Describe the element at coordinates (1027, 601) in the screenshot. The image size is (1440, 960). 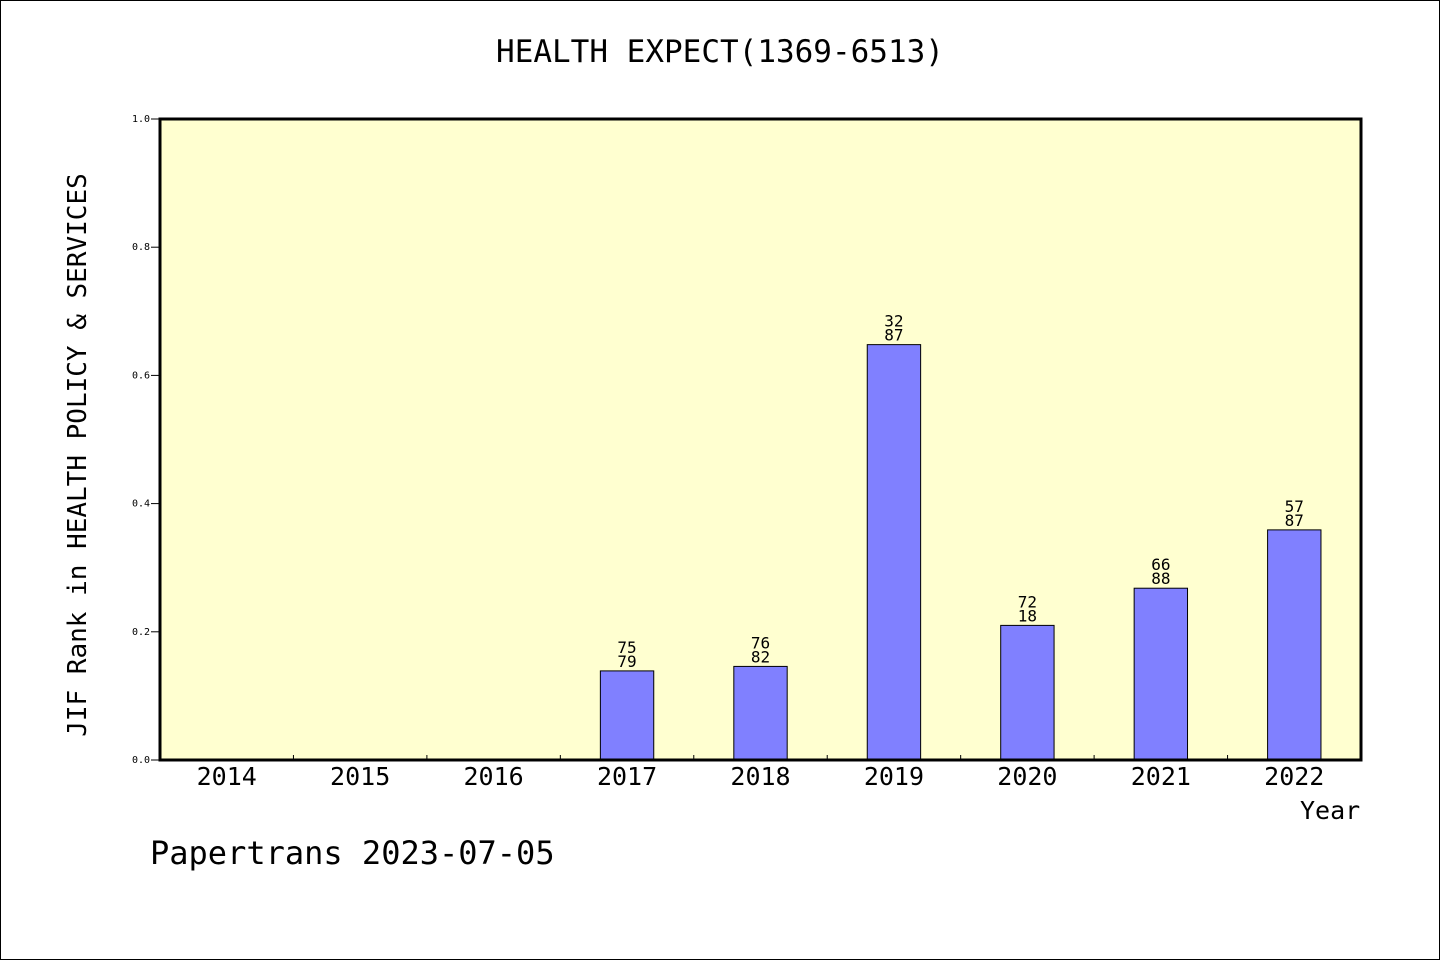
I see `bar-label-top: 72` at that location.